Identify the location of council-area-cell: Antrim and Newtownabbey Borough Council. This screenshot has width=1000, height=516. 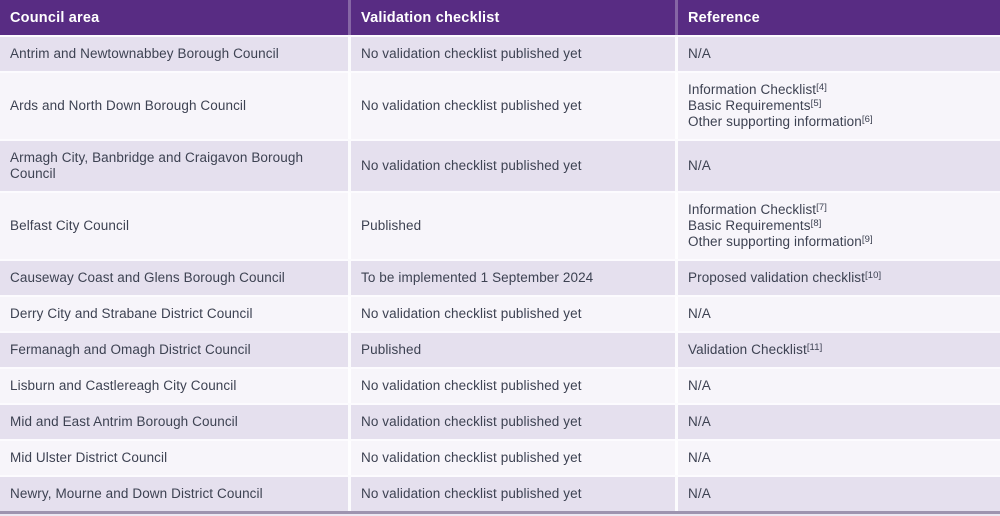
(174, 53).